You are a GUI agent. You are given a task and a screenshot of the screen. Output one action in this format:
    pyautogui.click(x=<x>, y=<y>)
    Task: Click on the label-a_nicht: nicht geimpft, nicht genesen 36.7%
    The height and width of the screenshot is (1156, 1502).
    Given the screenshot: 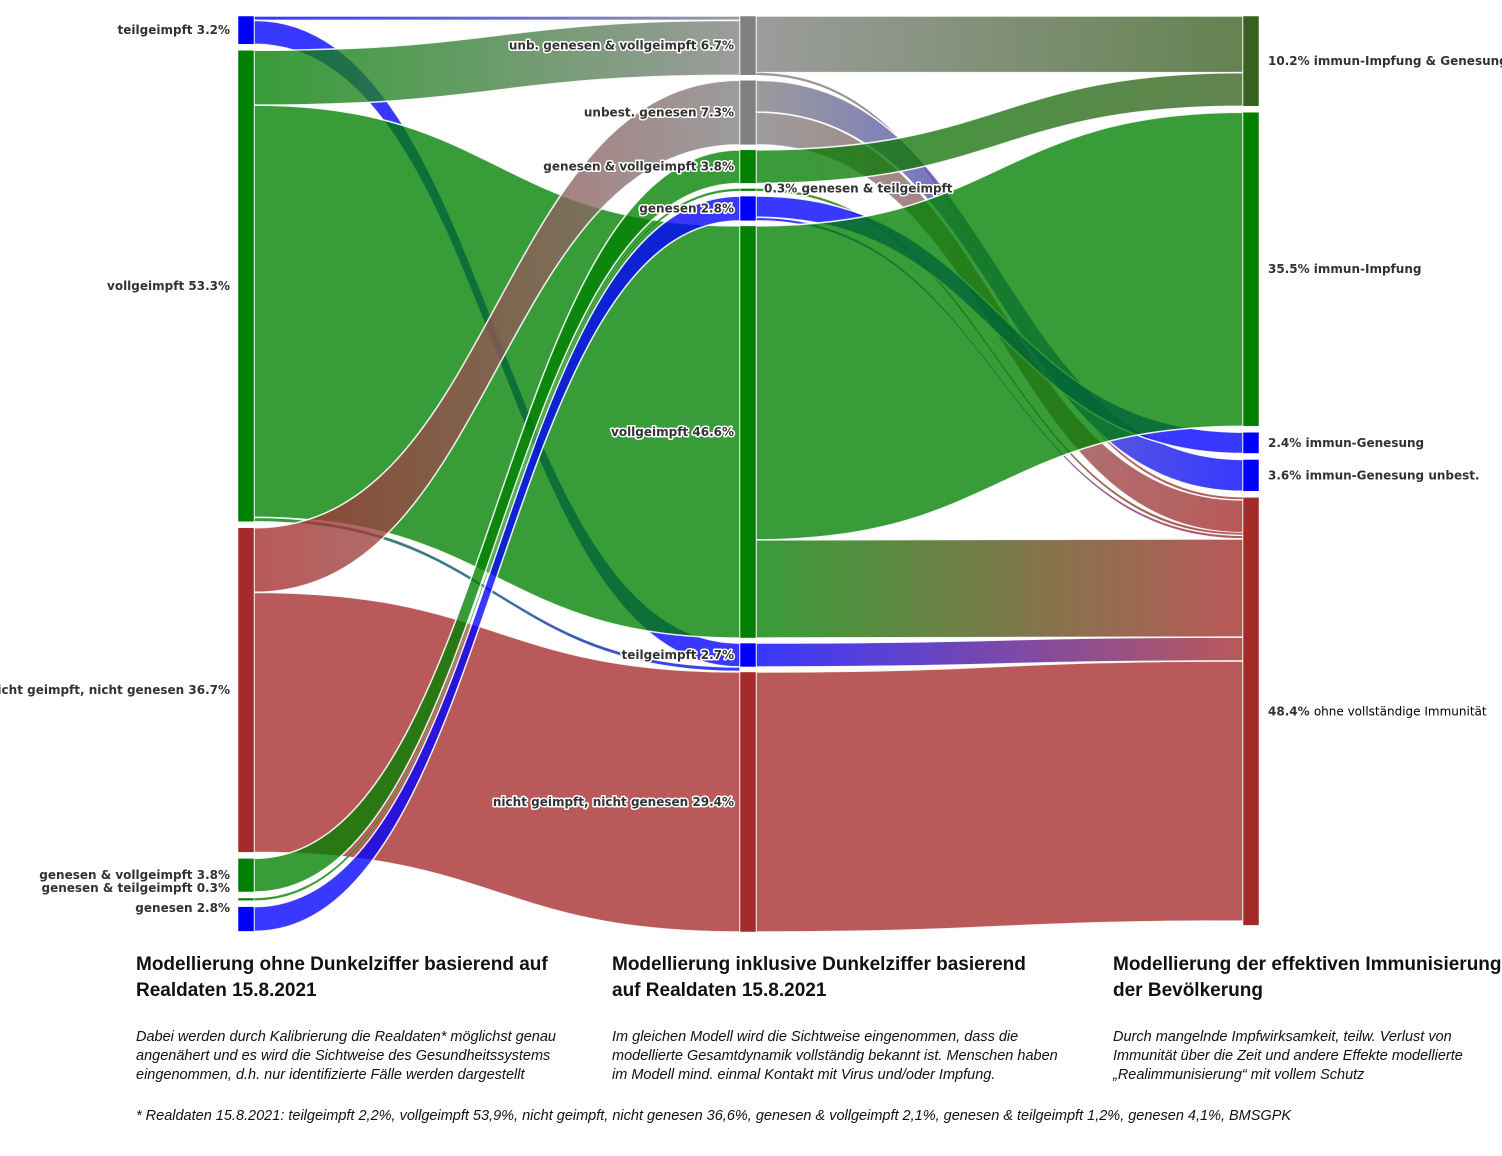 What is the action you would take?
    pyautogui.click(x=115, y=690)
    